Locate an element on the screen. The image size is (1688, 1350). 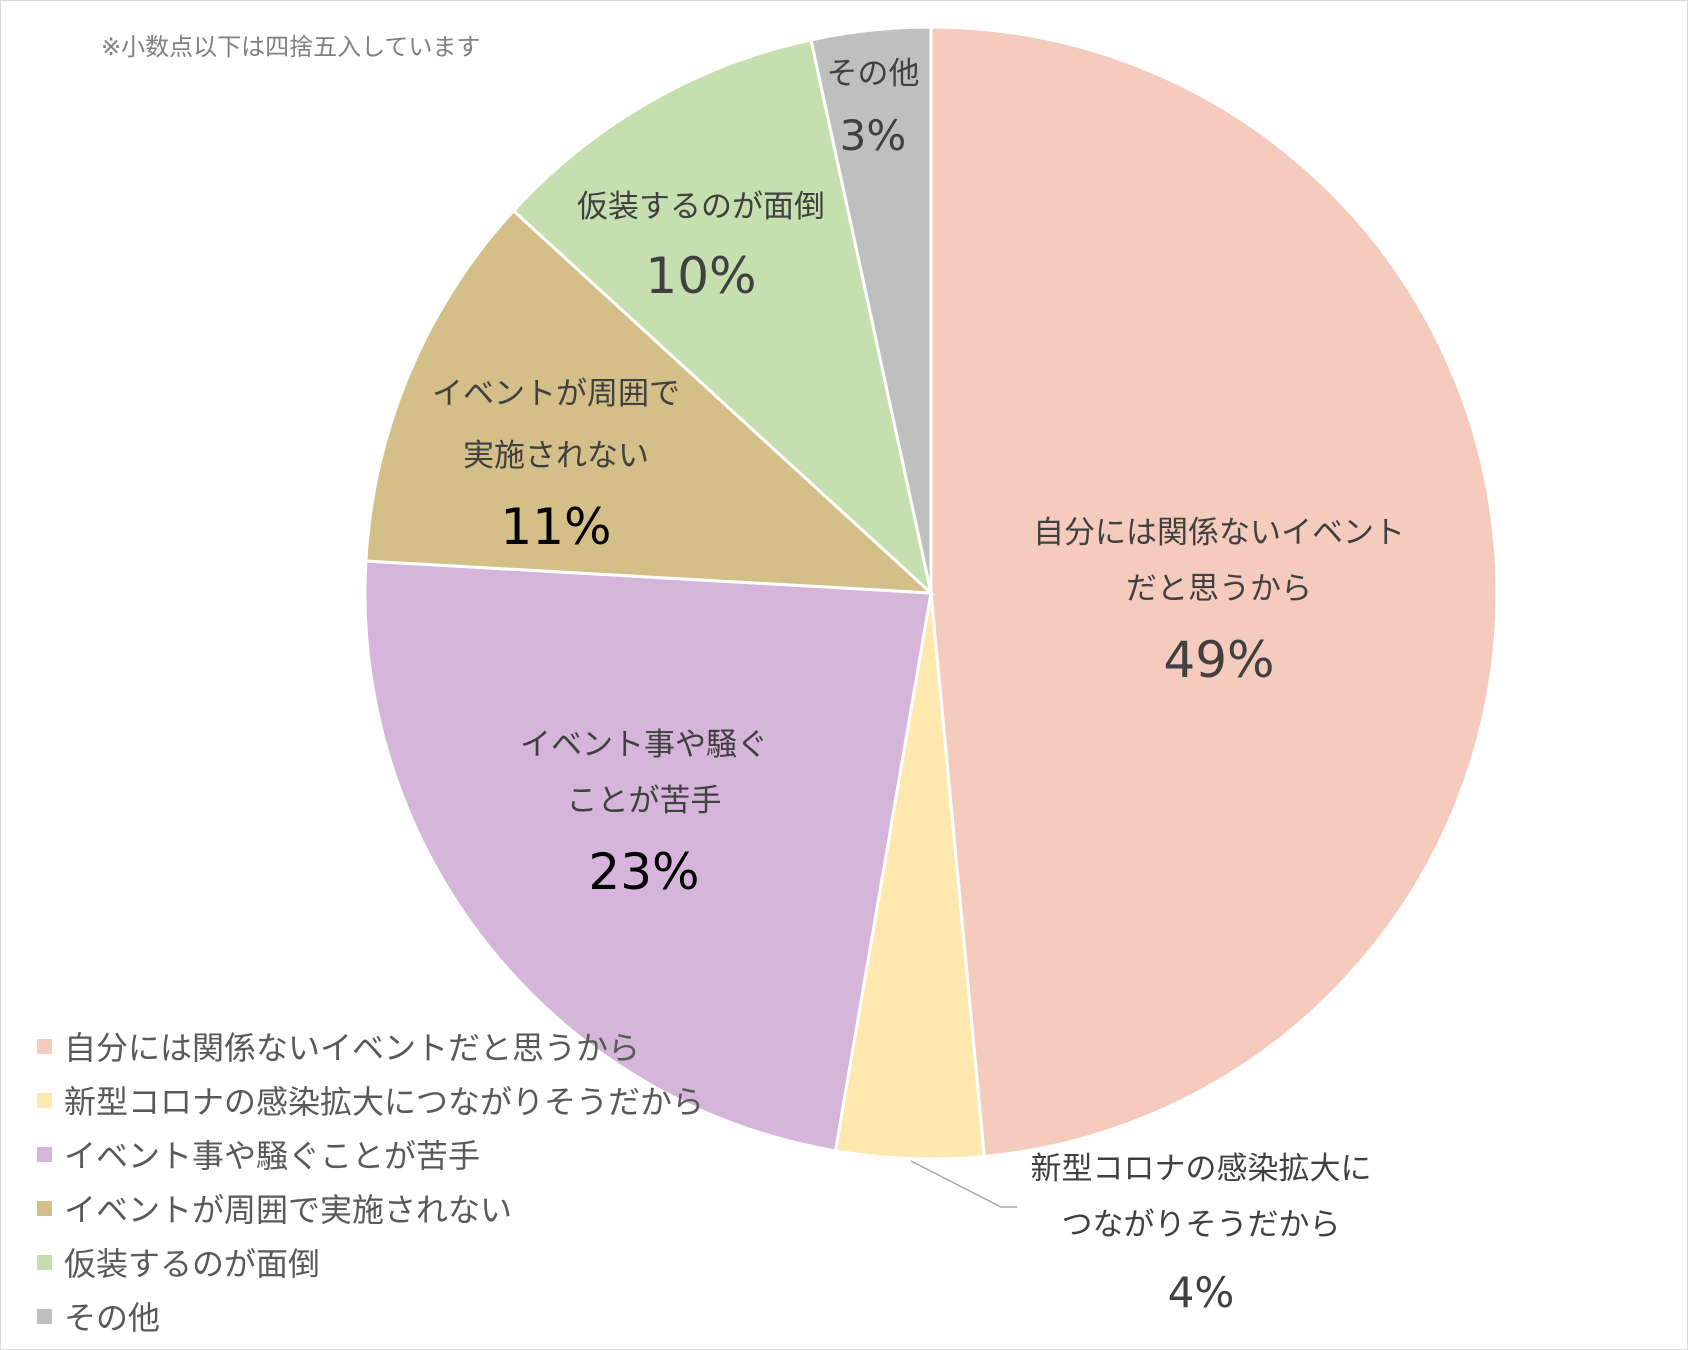
slice-category-label: だと思うから is located at coordinates (1219, 589).